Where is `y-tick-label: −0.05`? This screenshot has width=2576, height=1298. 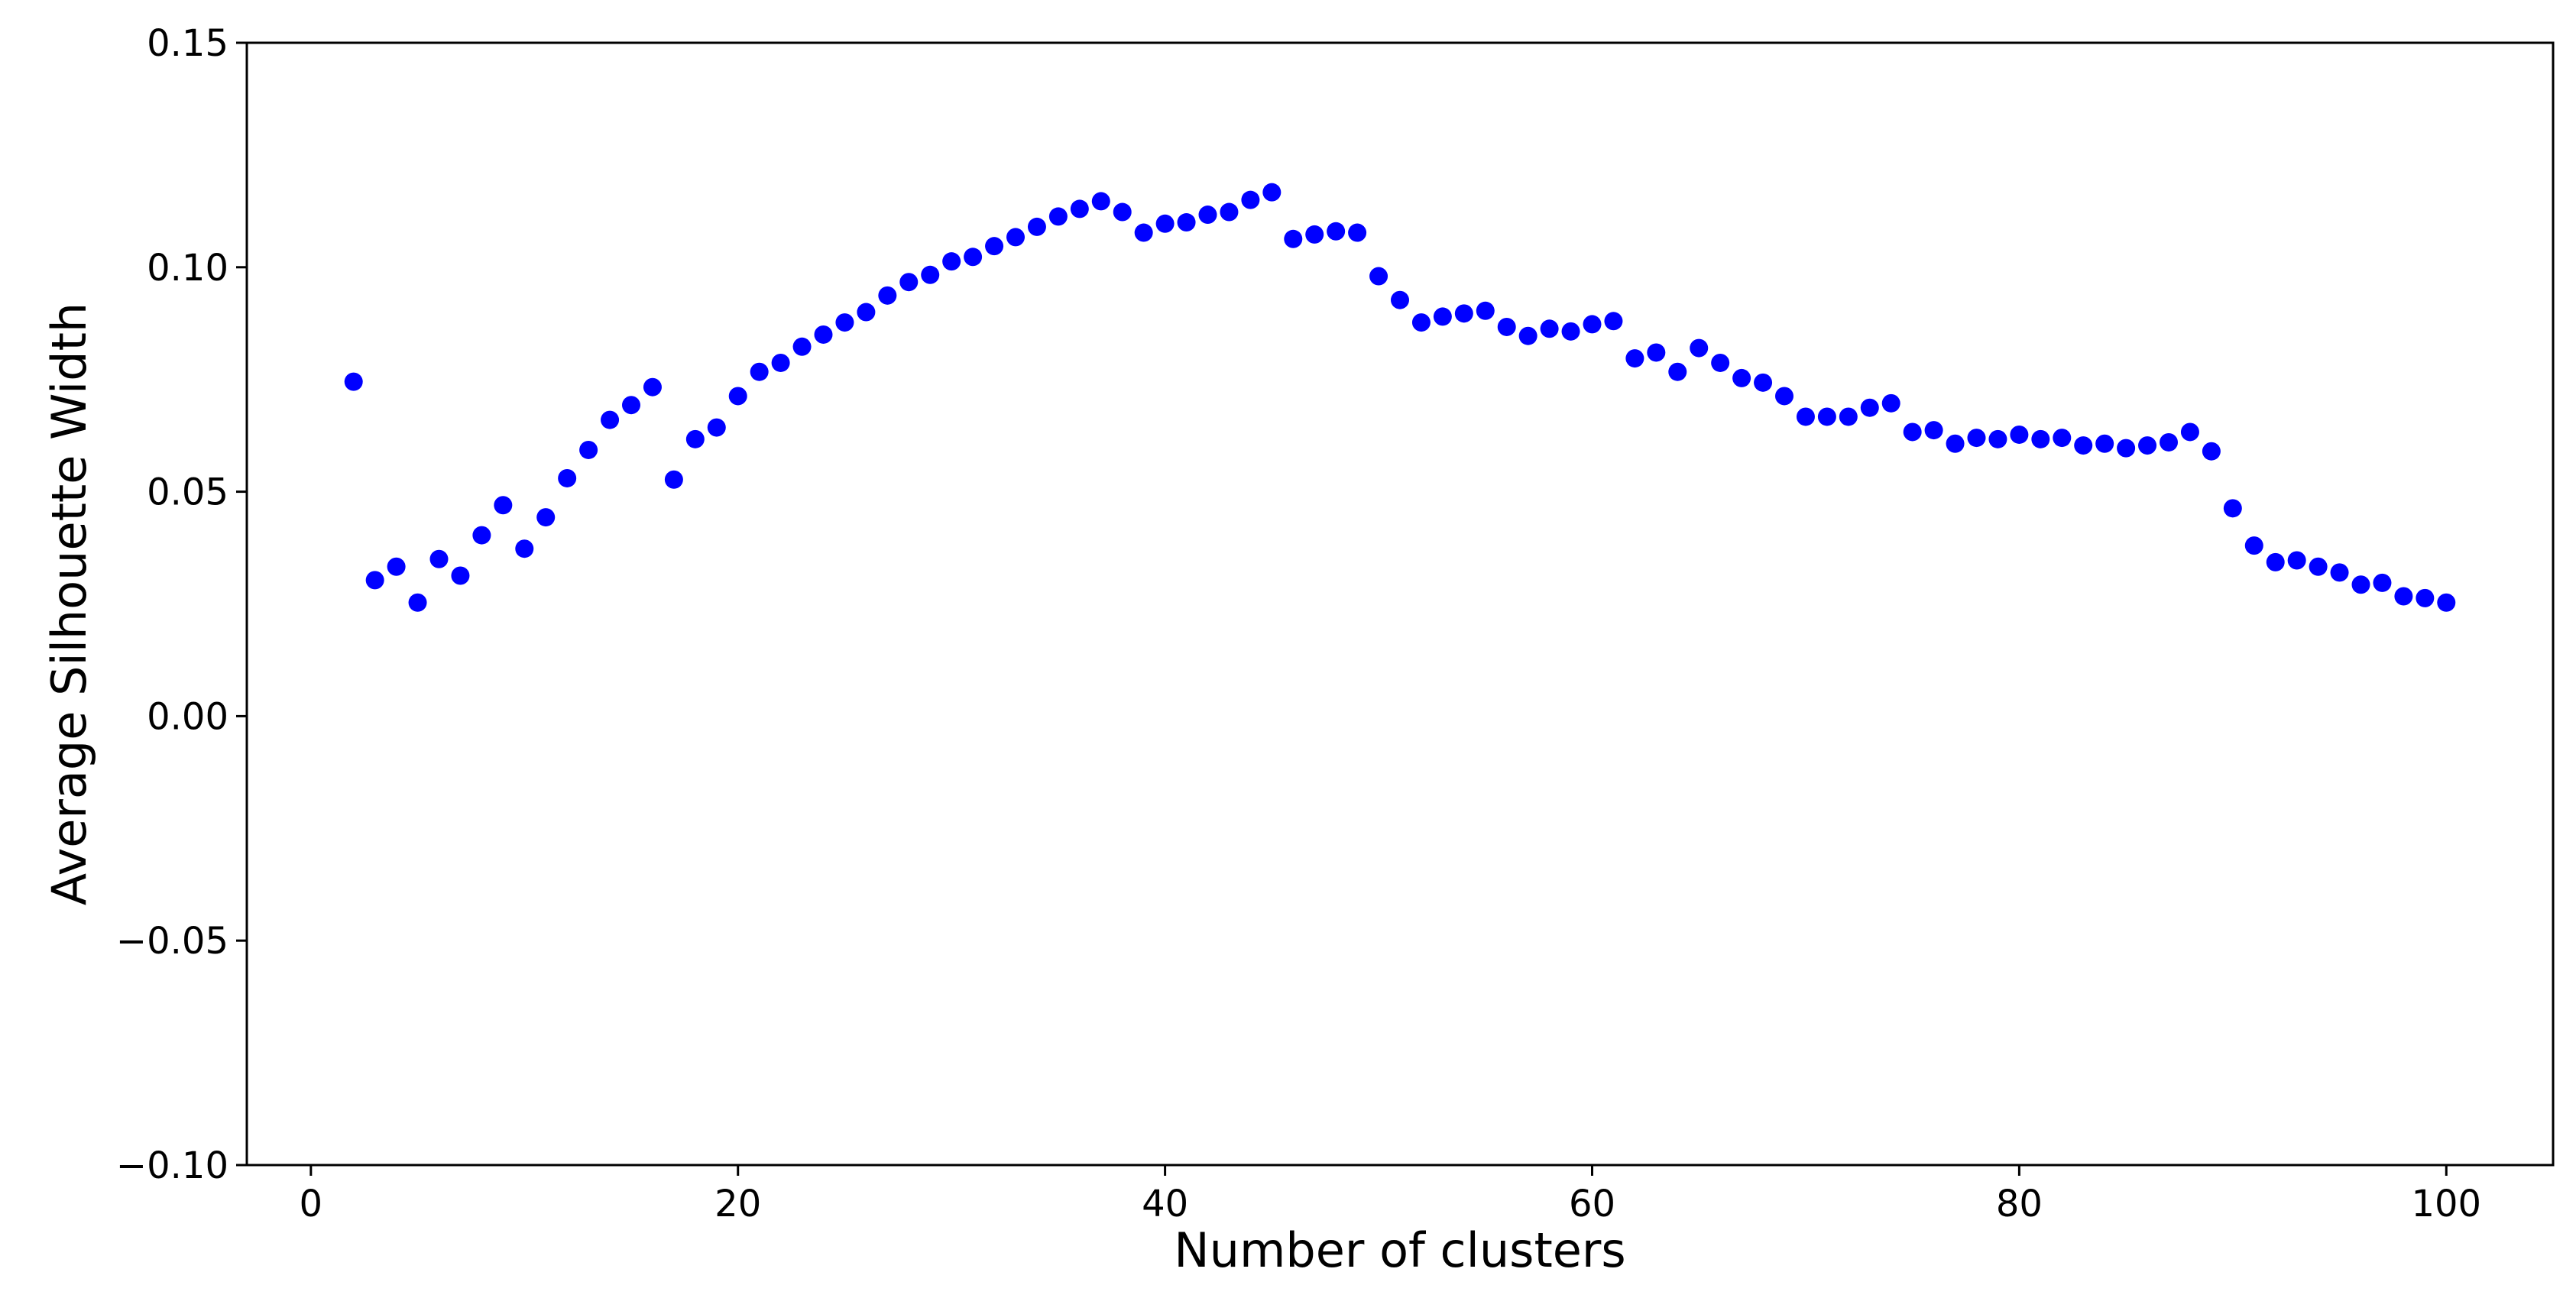 y-tick-label: −0.05 is located at coordinates (172, 941).